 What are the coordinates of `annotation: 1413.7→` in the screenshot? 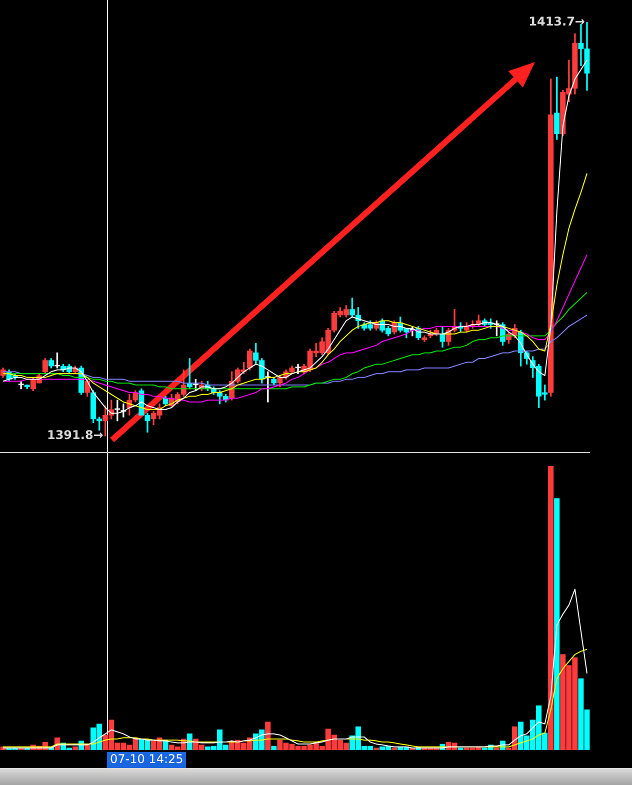 It's located at (556, 21).